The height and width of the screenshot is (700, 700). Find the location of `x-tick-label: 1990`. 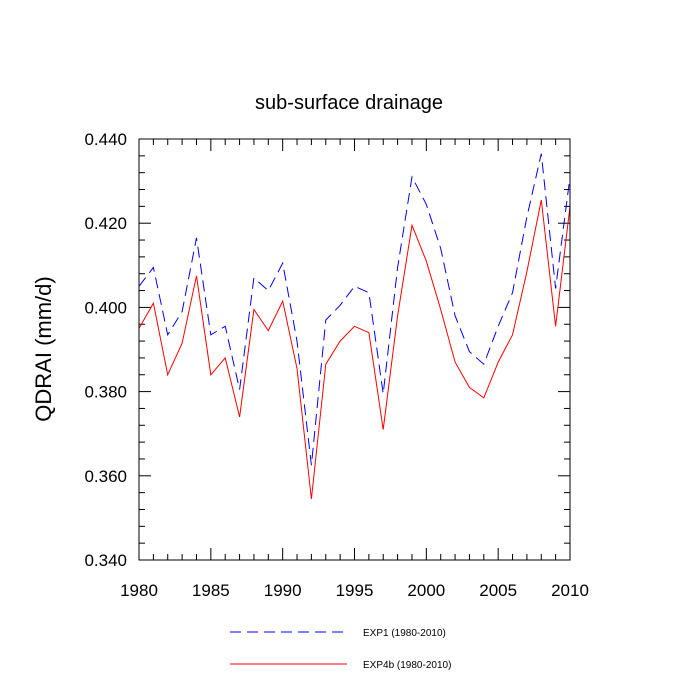

x-tick-label: 1990 is located at coordinates (283, 590).